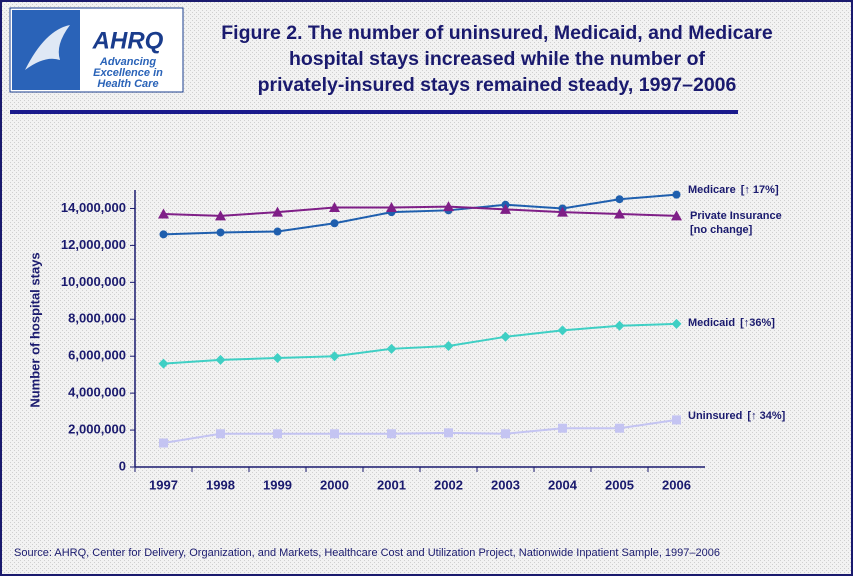 Image resolution: width=853 pixels, height=581 pixels. What do you see at coordinates (93, 244) in the screenshot?
I see `y-tick-label: 12,000,000` at bounding box center [93, 244].